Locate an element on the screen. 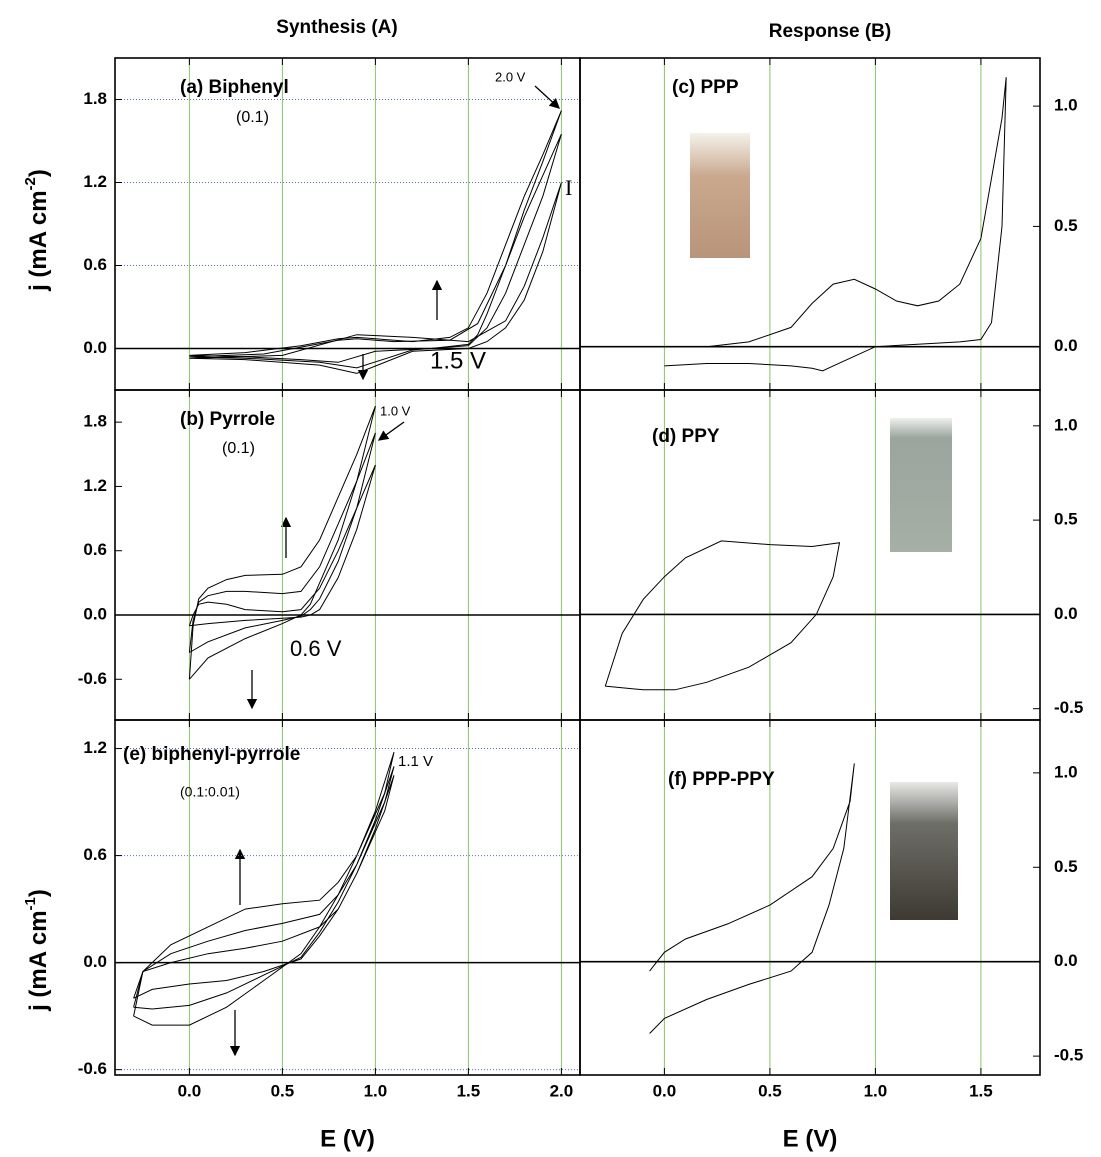 The height and width of the screenshot is (1157, 1101). panel-title: (f) PPP-PPY is located at coordinates (721, 779).